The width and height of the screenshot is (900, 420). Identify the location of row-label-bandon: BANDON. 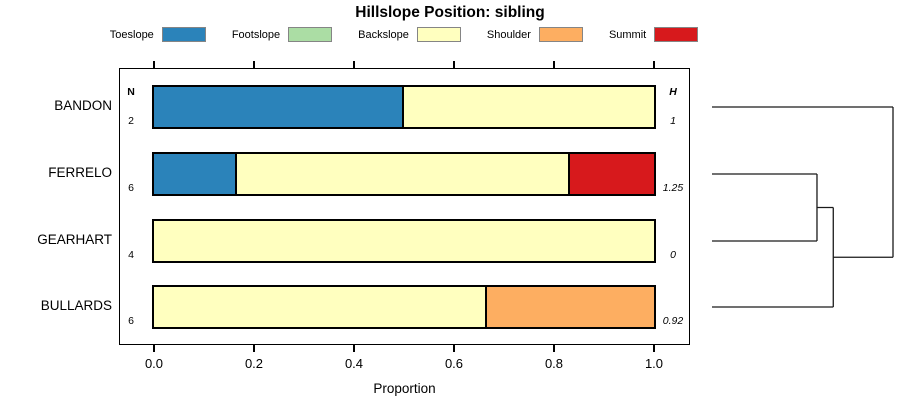
(83, 105).